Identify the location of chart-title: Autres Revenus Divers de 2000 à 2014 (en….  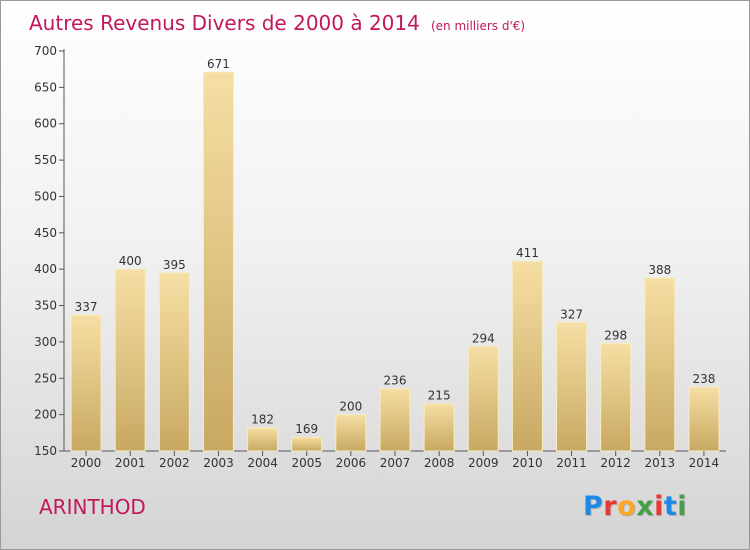
(277, 23).